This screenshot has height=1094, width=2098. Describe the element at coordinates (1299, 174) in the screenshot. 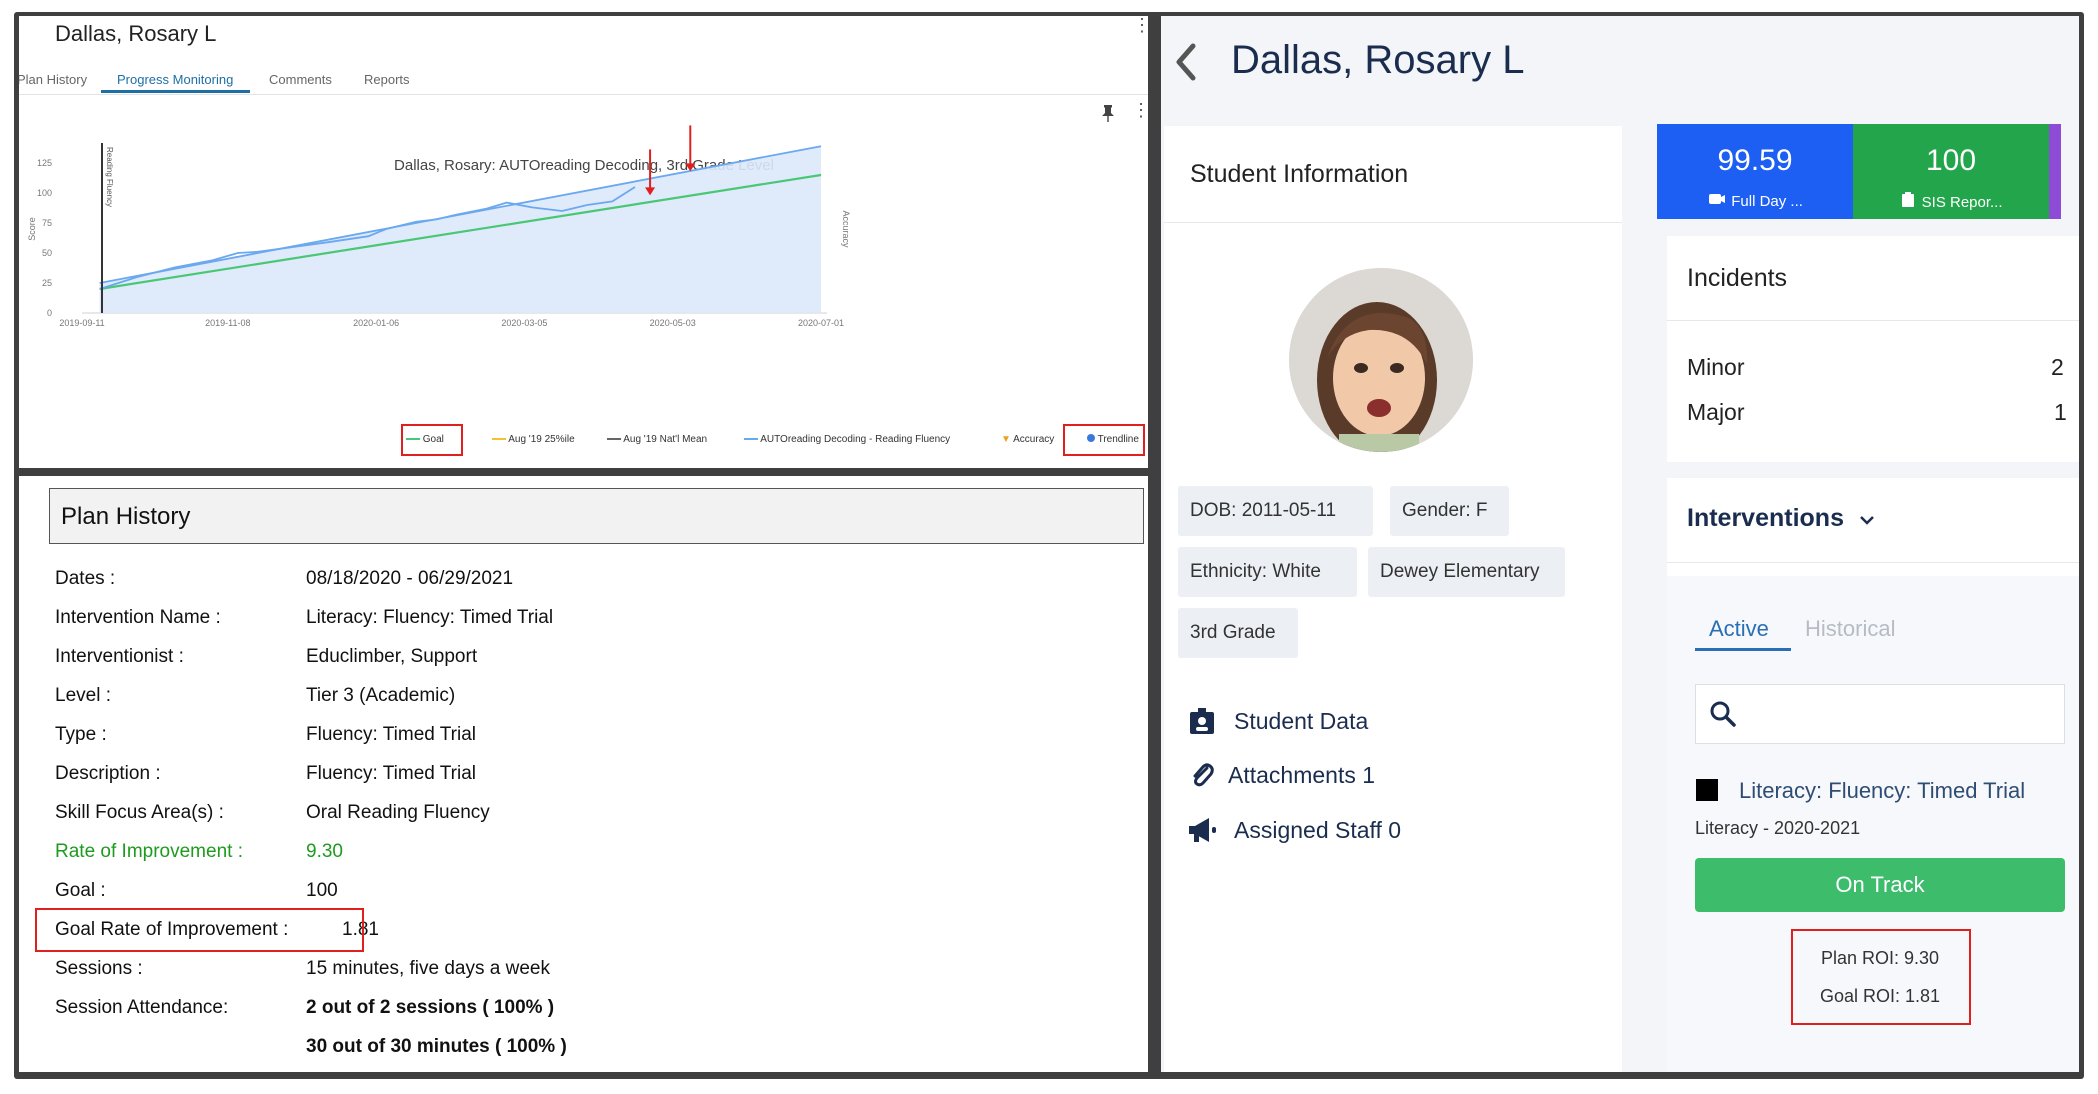

I see `student-info-title: Student Information` at that location.